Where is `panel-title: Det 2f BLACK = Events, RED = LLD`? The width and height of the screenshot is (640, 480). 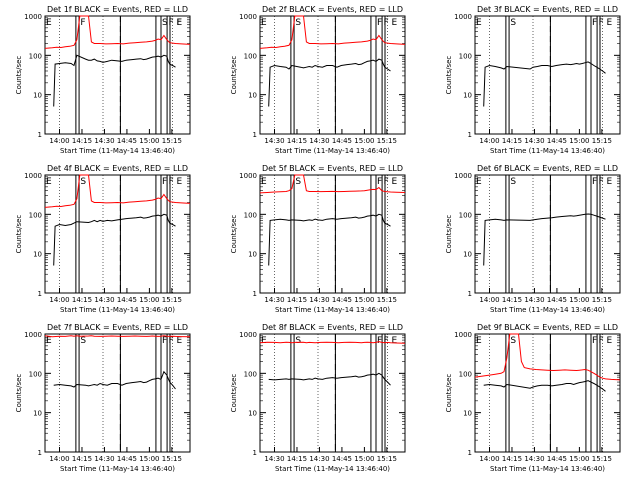 panel-title: Det 2f BLACK = Events, RED = LLD is located at coordinates (332, 9).